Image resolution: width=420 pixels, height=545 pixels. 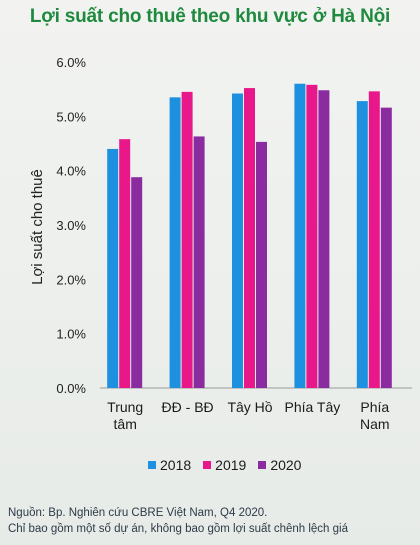 I want to click on y-tick-label: 5.0%, so click(x=71, y=116).